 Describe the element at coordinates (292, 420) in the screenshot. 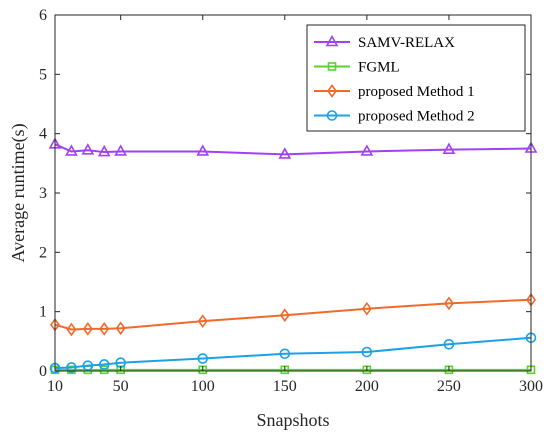

I see `x-axis-label: Snapshots` at that location.